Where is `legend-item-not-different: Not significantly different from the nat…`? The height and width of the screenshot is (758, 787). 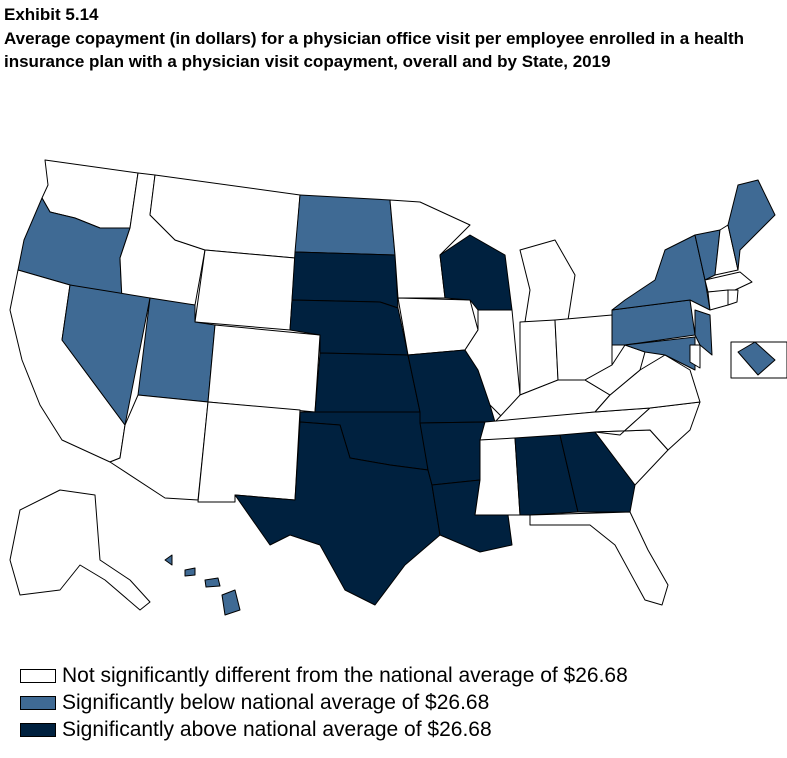 legend-item-not-different: Not significantly different from the nat… is located at coordinates (324, 675).